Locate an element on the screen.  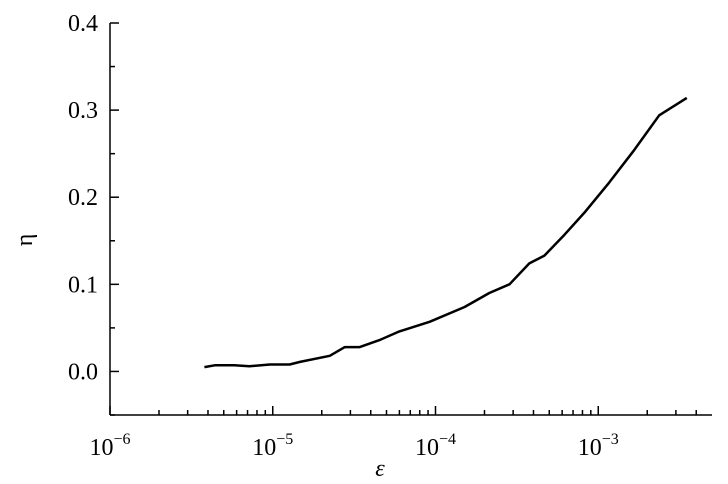
x-tick-exponent: −5 is located at coordinates (284, 439).